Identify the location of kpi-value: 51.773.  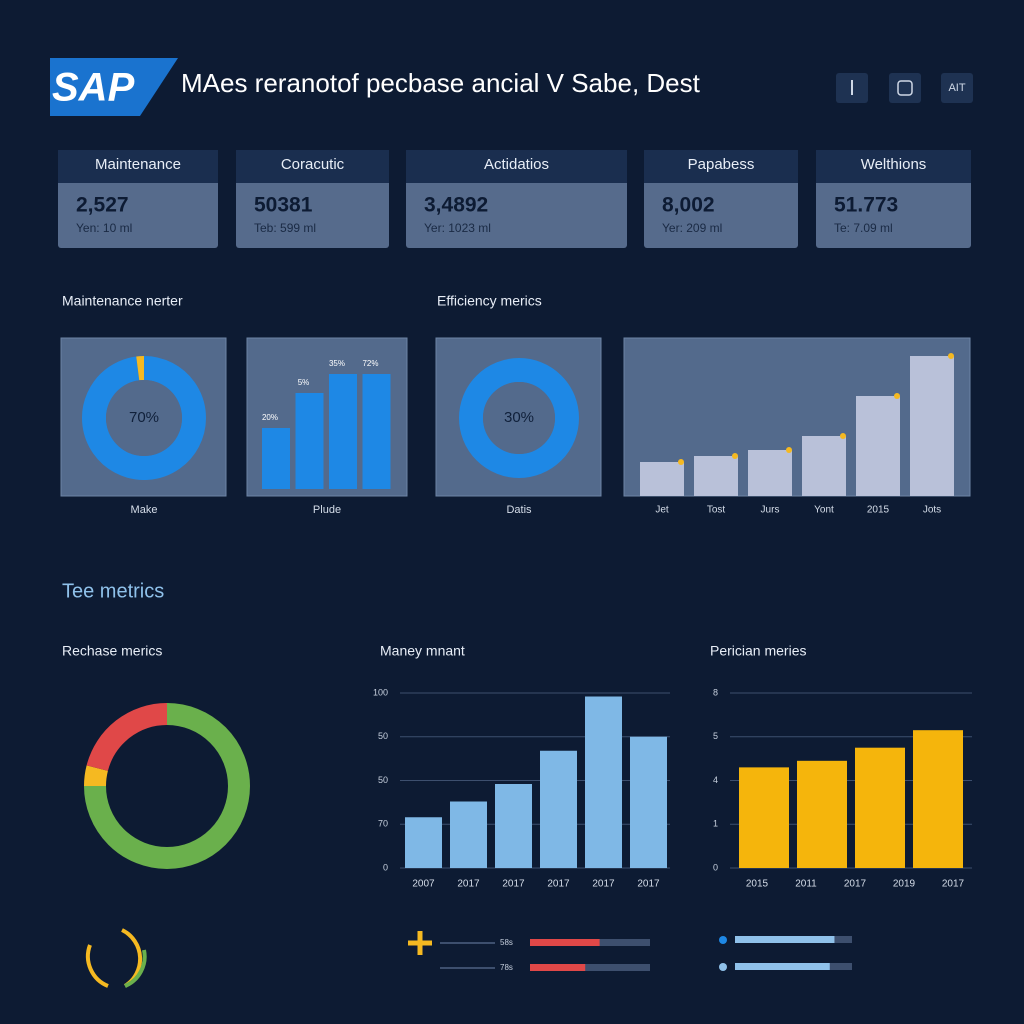
(866, 205).